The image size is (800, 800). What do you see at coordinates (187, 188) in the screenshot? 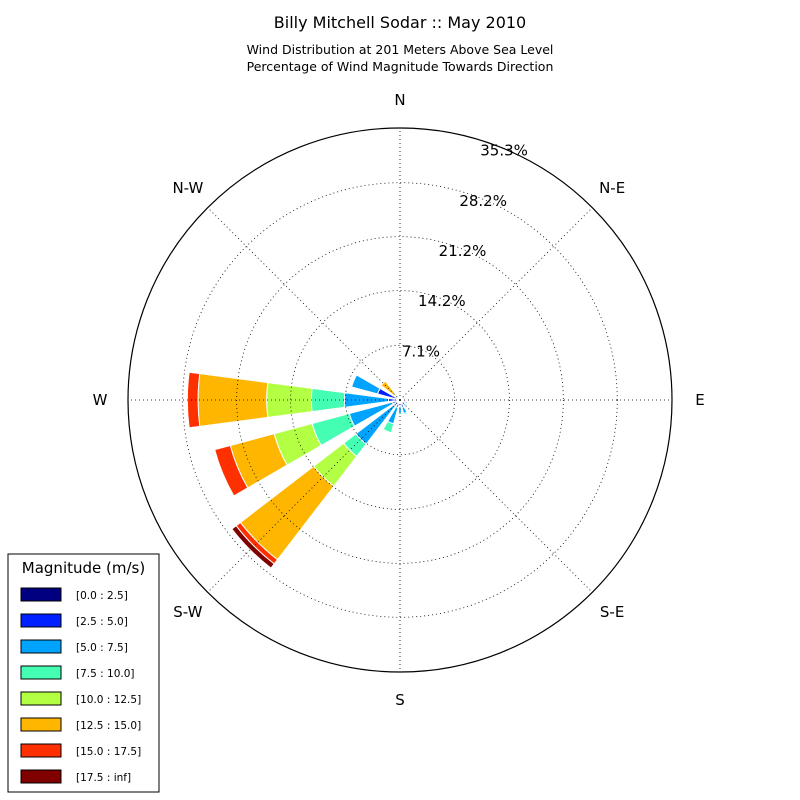
I see `direction-label-n-w: N-W` at bounding box center [187, 188].